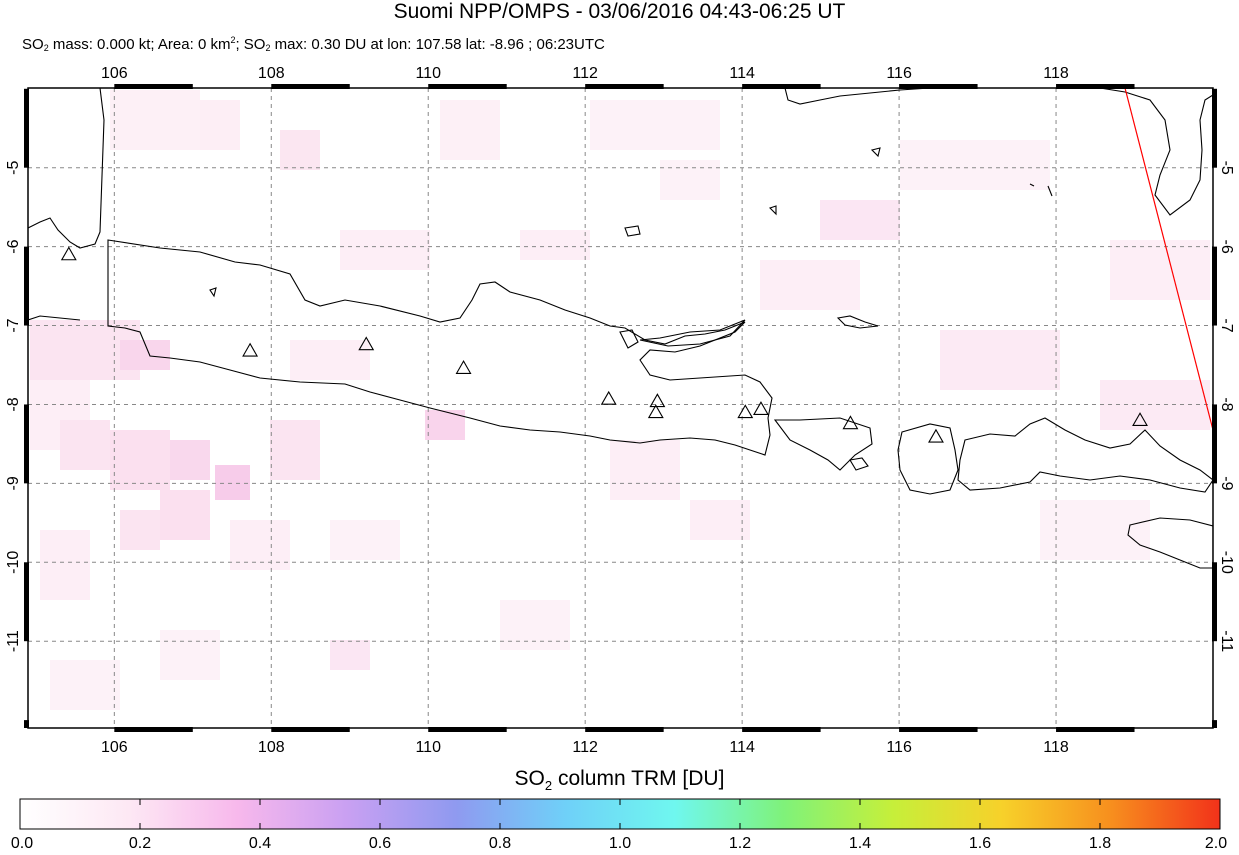 The width and height of the screenshot is (1239, 855). Describe the element at coordinates (740, 843) in the screenshot. I see `colorbar-tick-label: 1.2` at that location.